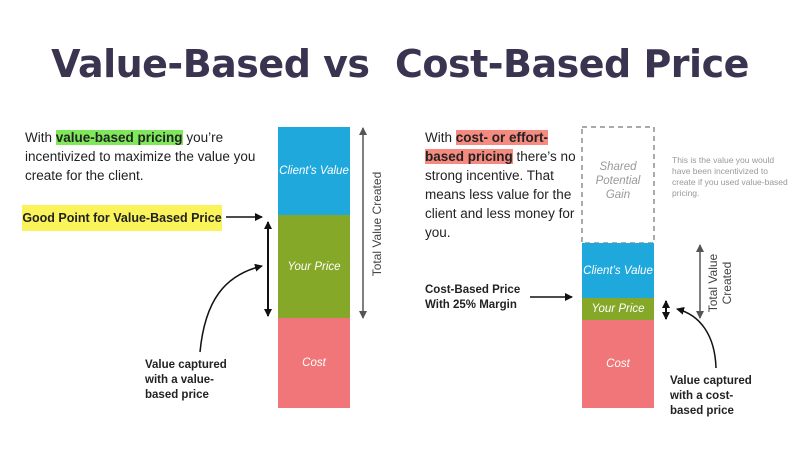  Describe the element at coordinates (711, 396) in the screenshot. I see `captured-note: Value captured with a cost-based price` at that location.